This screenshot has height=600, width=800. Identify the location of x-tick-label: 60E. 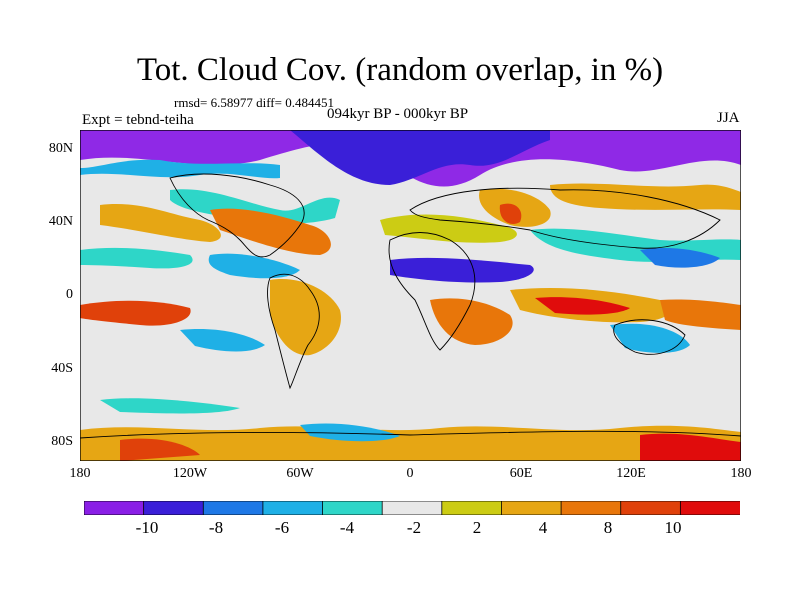
(521, 473).